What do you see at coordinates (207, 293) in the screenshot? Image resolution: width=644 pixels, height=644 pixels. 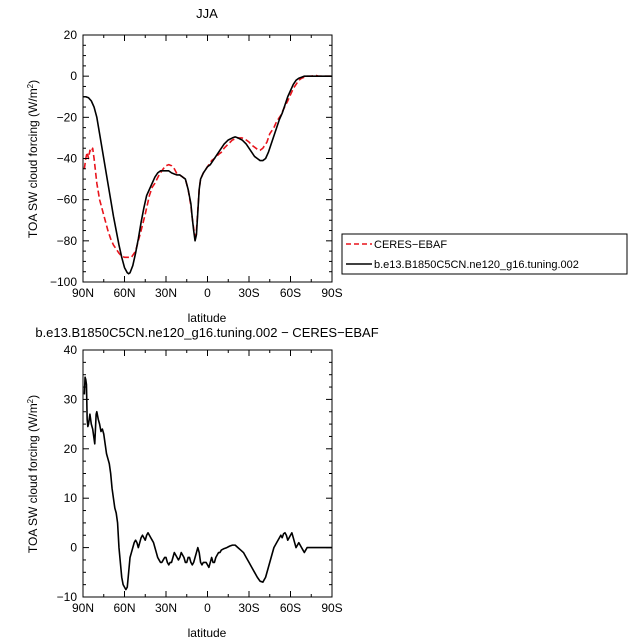 I see `top-xtick-label: 0` at bounding box center [207, 293].